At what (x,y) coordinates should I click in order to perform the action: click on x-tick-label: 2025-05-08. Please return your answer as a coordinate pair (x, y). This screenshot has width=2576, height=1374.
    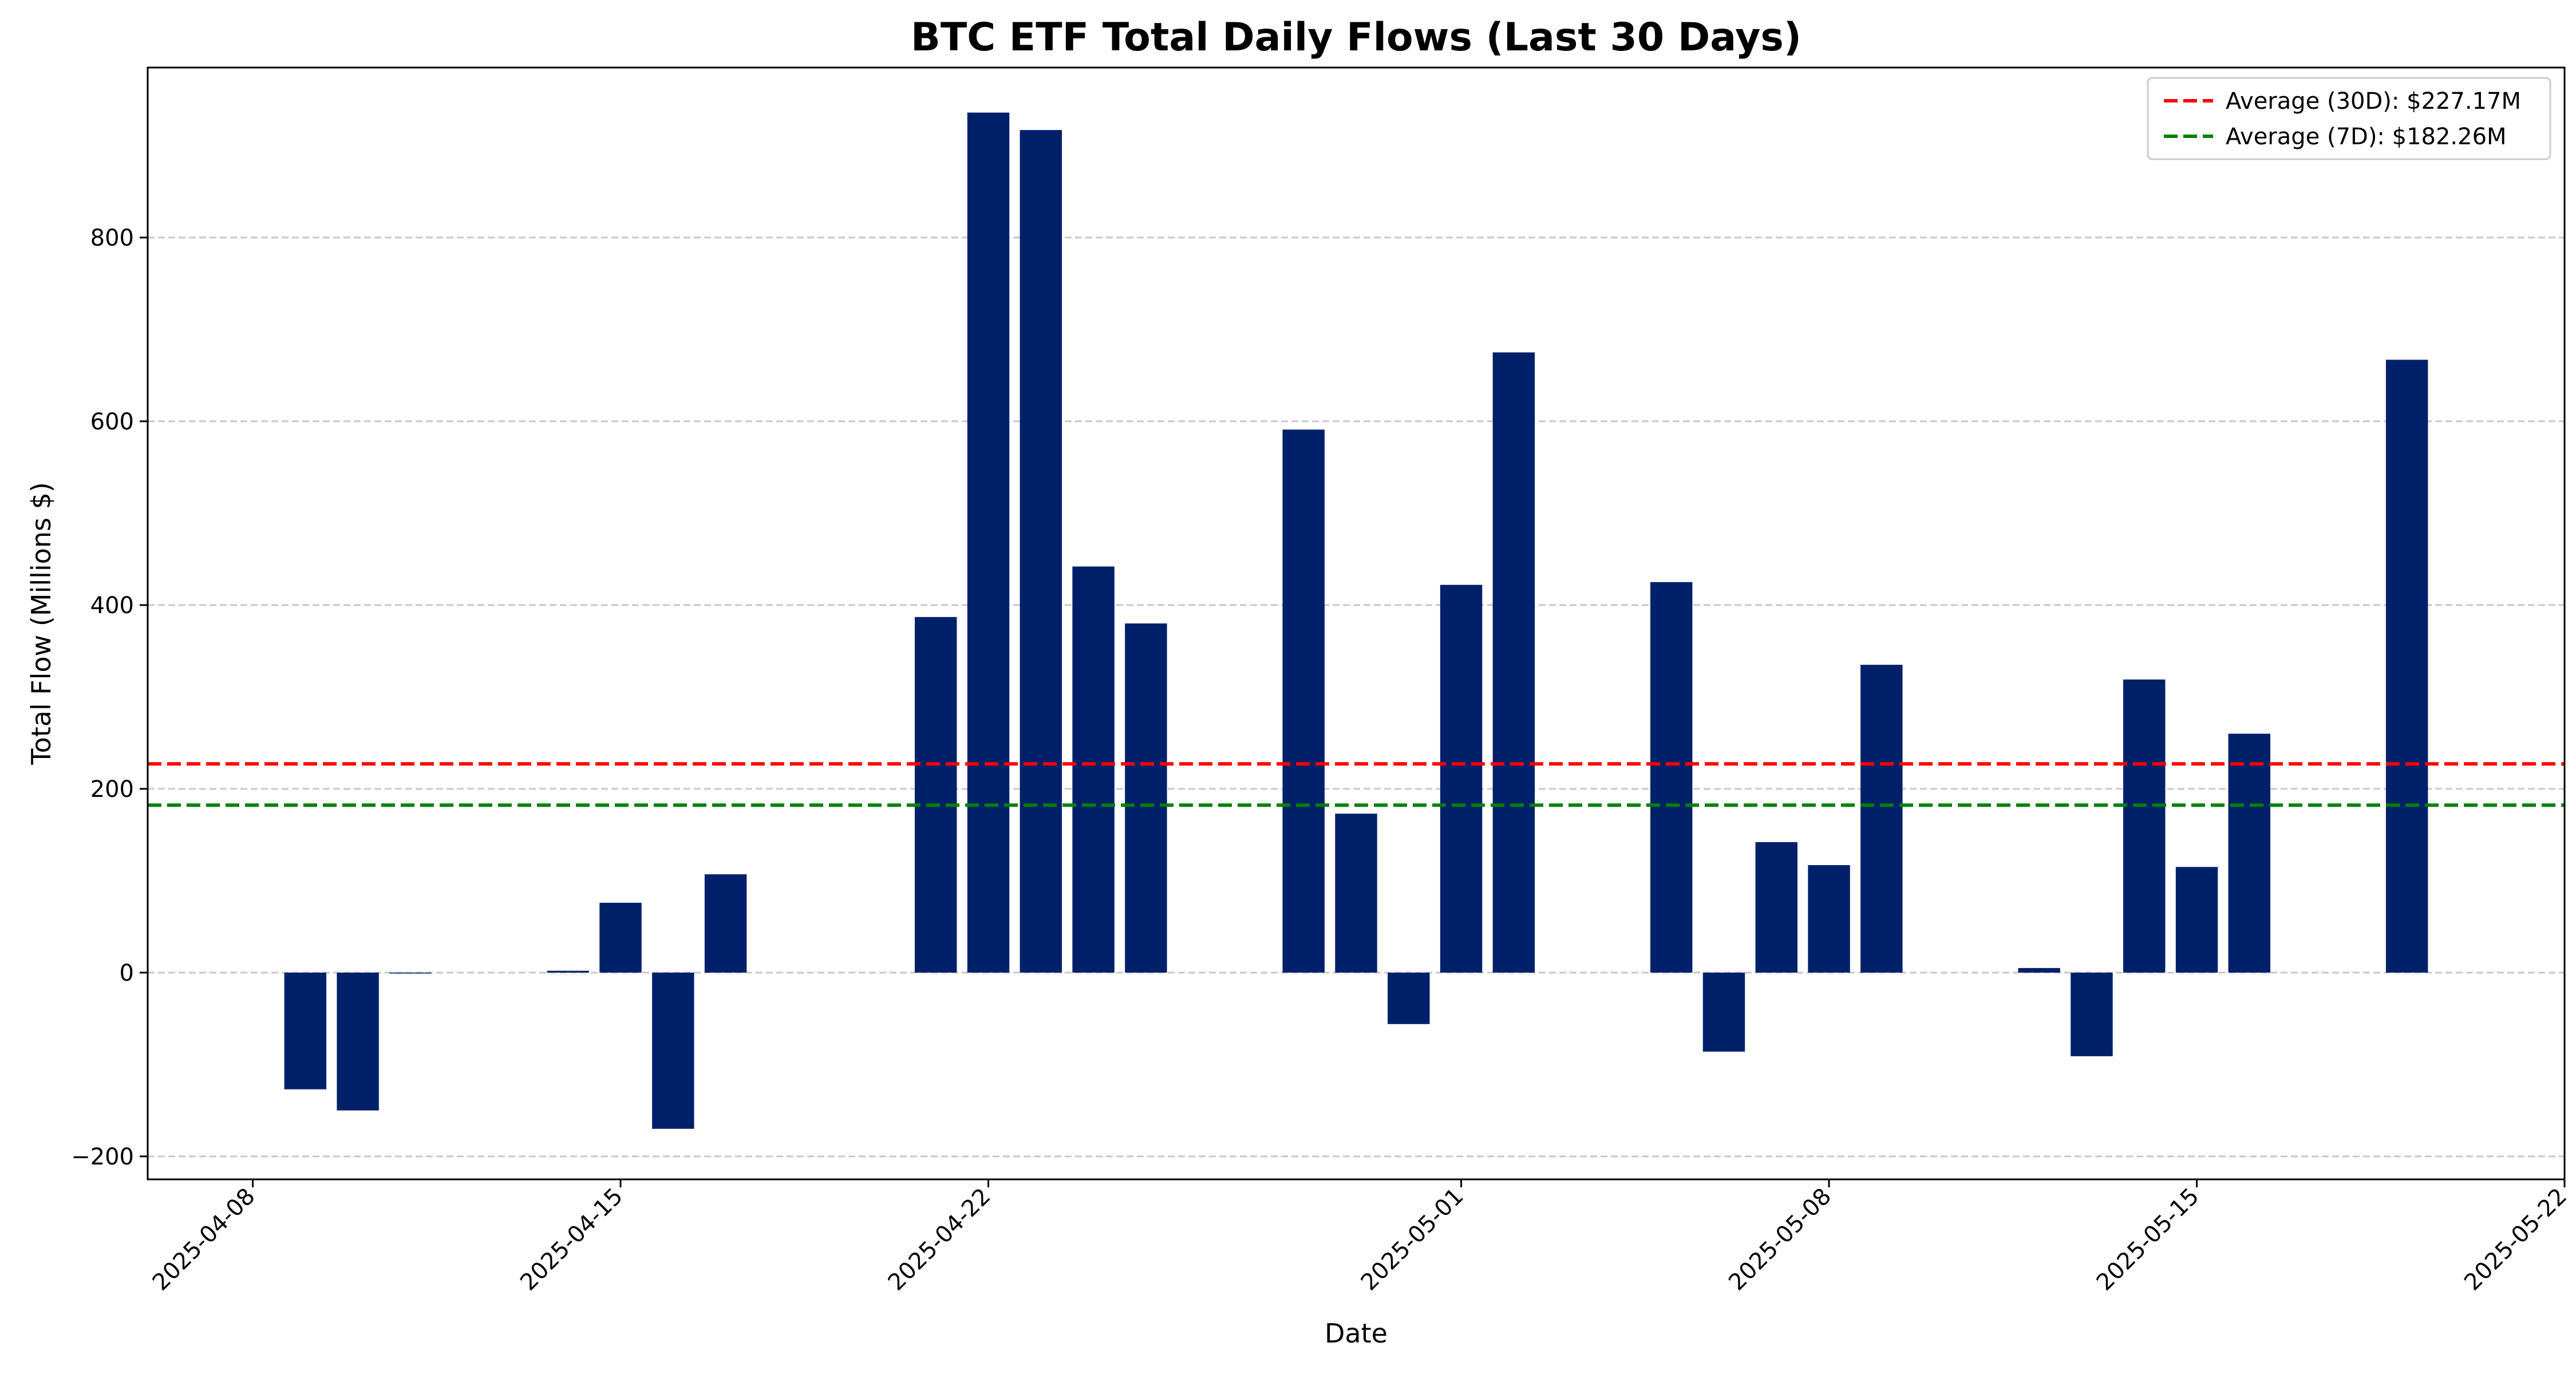
    Looking at the image, I should click on (1780, 1240).